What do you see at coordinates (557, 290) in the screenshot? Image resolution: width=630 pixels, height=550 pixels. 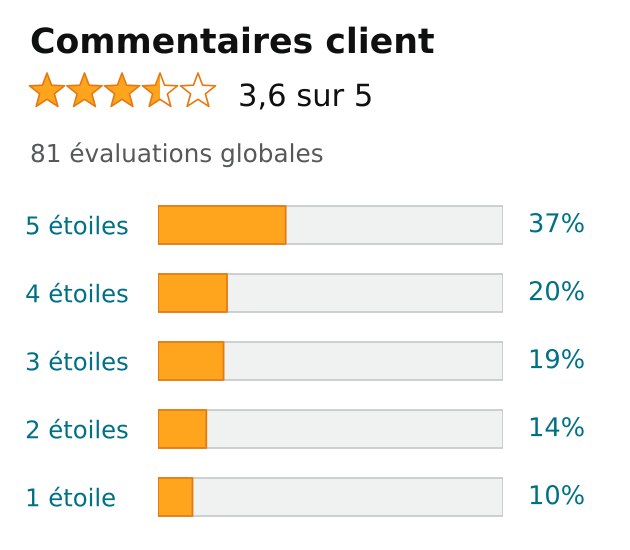 I see `data-label: 20%` at bounding box center [557, 290].